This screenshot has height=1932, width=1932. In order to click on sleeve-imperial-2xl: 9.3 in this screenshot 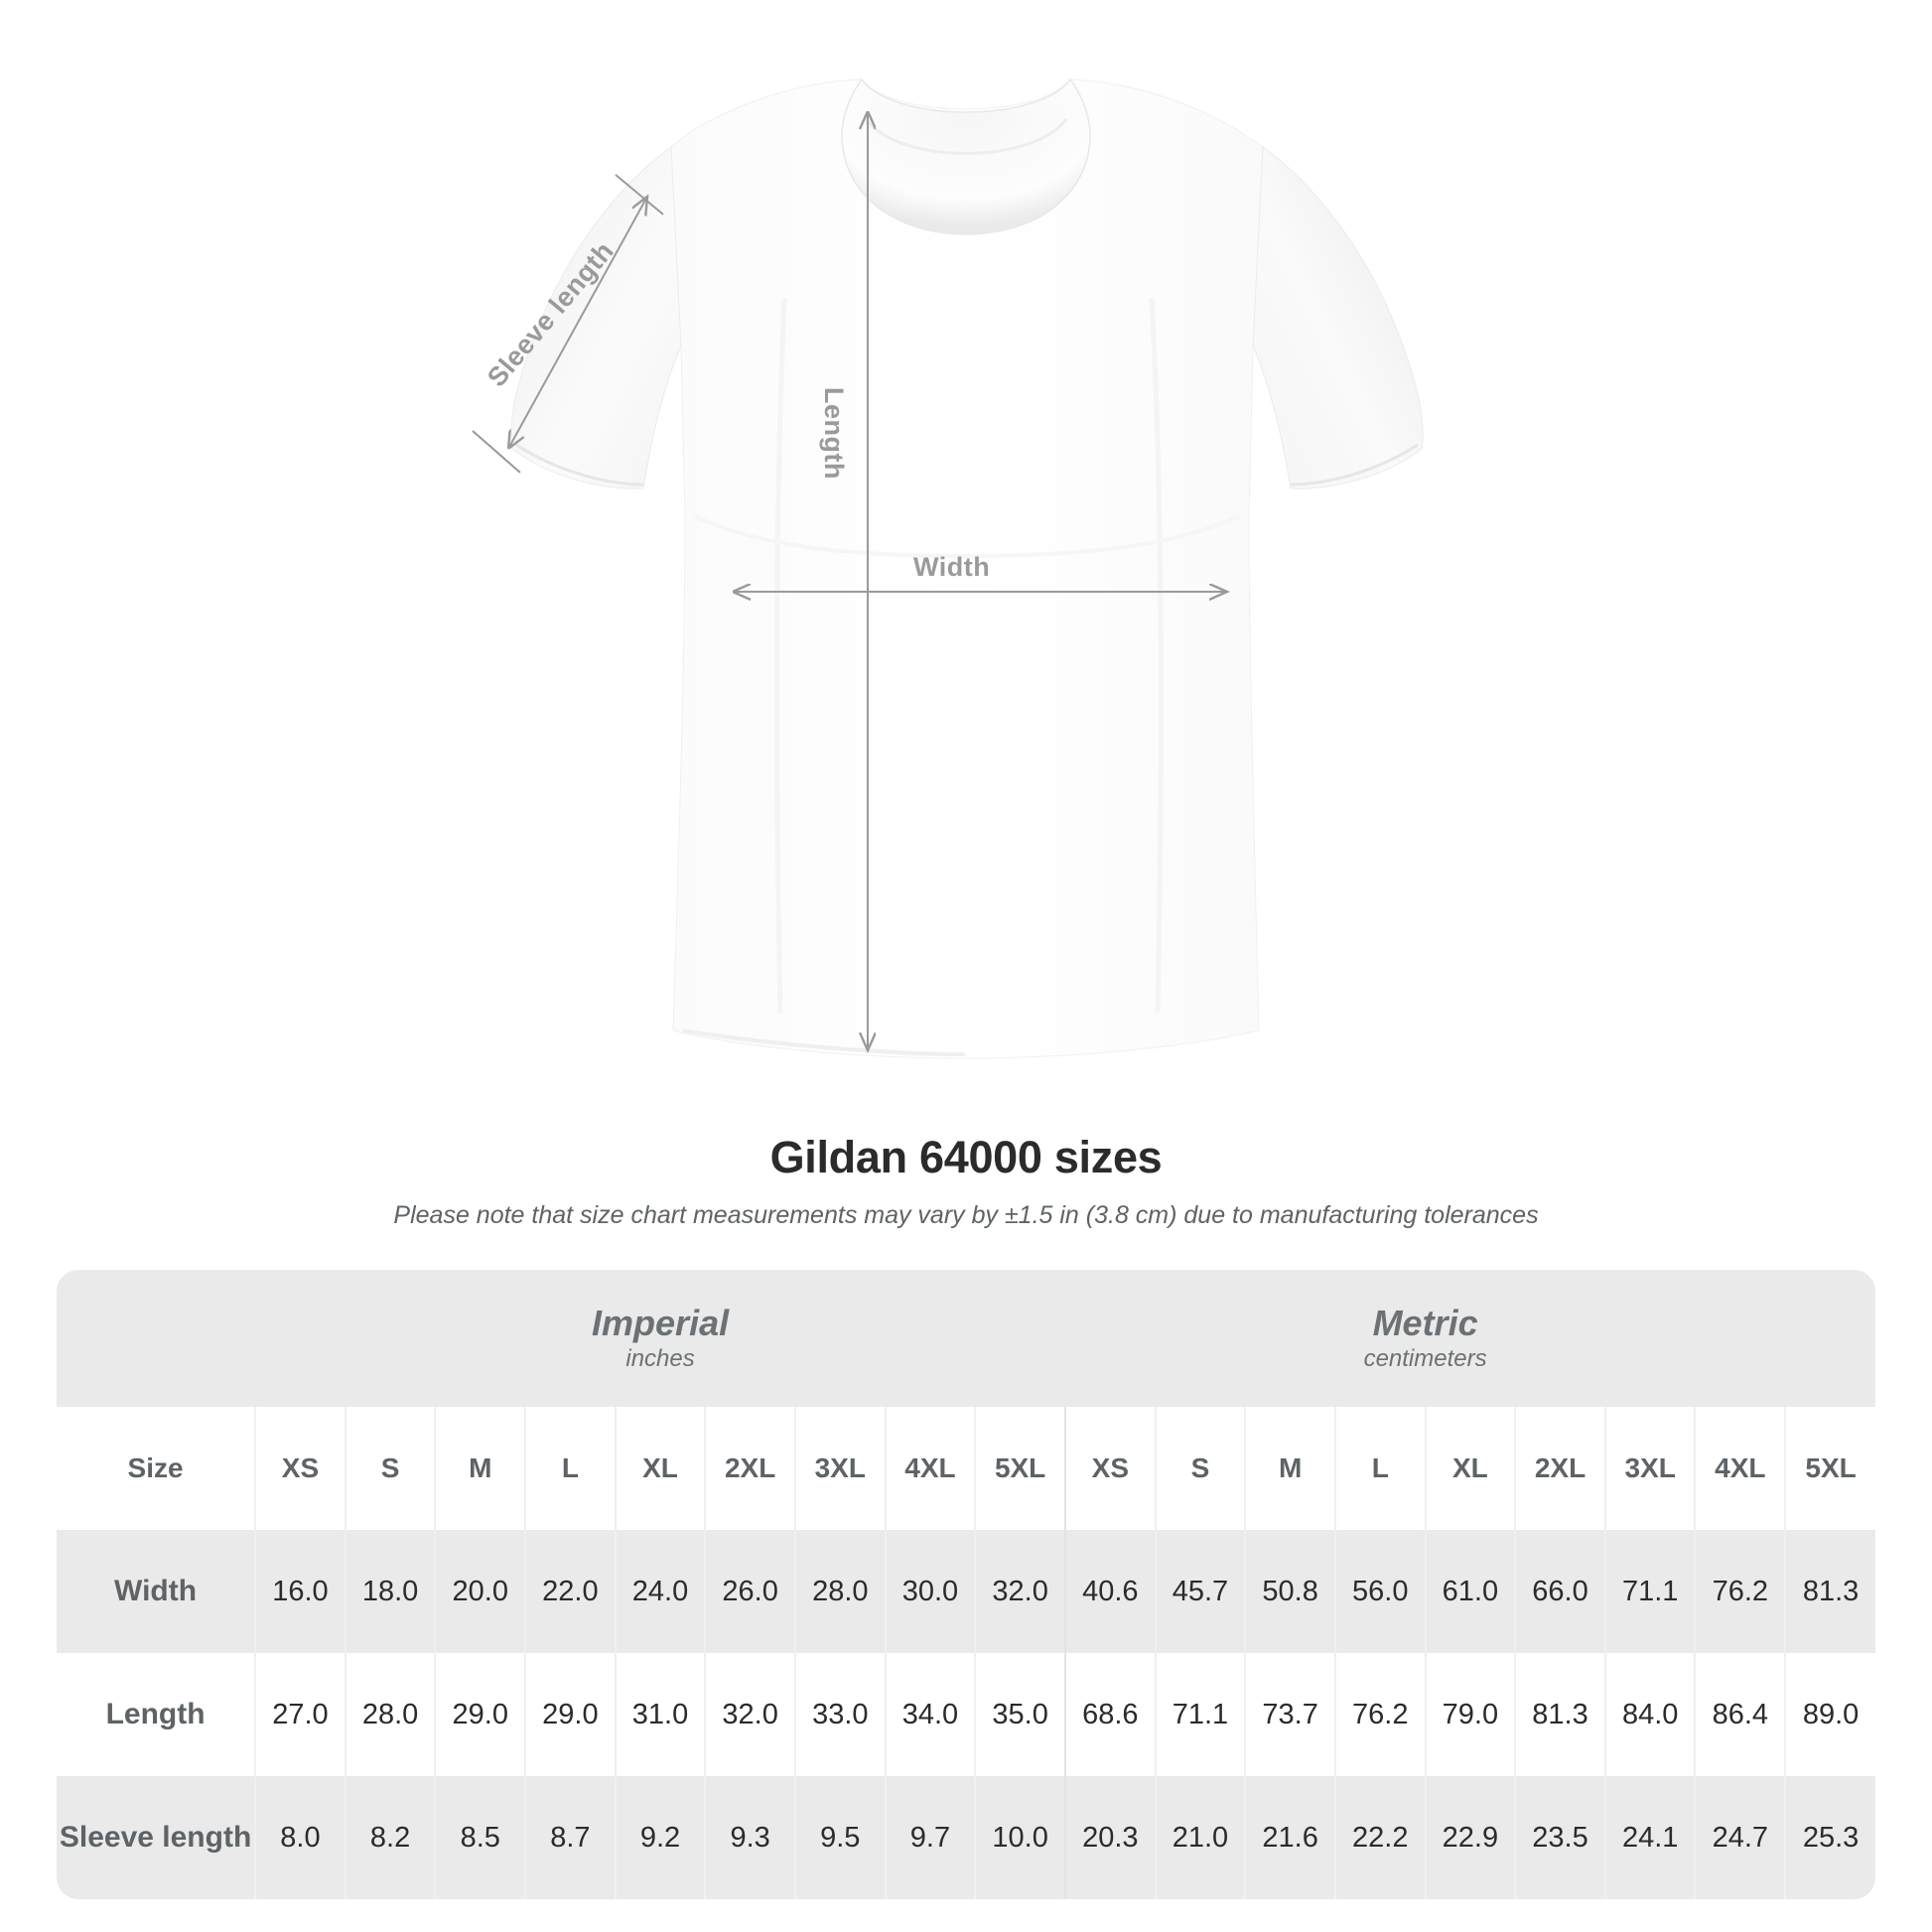, I will do `click(749, 1838)`.